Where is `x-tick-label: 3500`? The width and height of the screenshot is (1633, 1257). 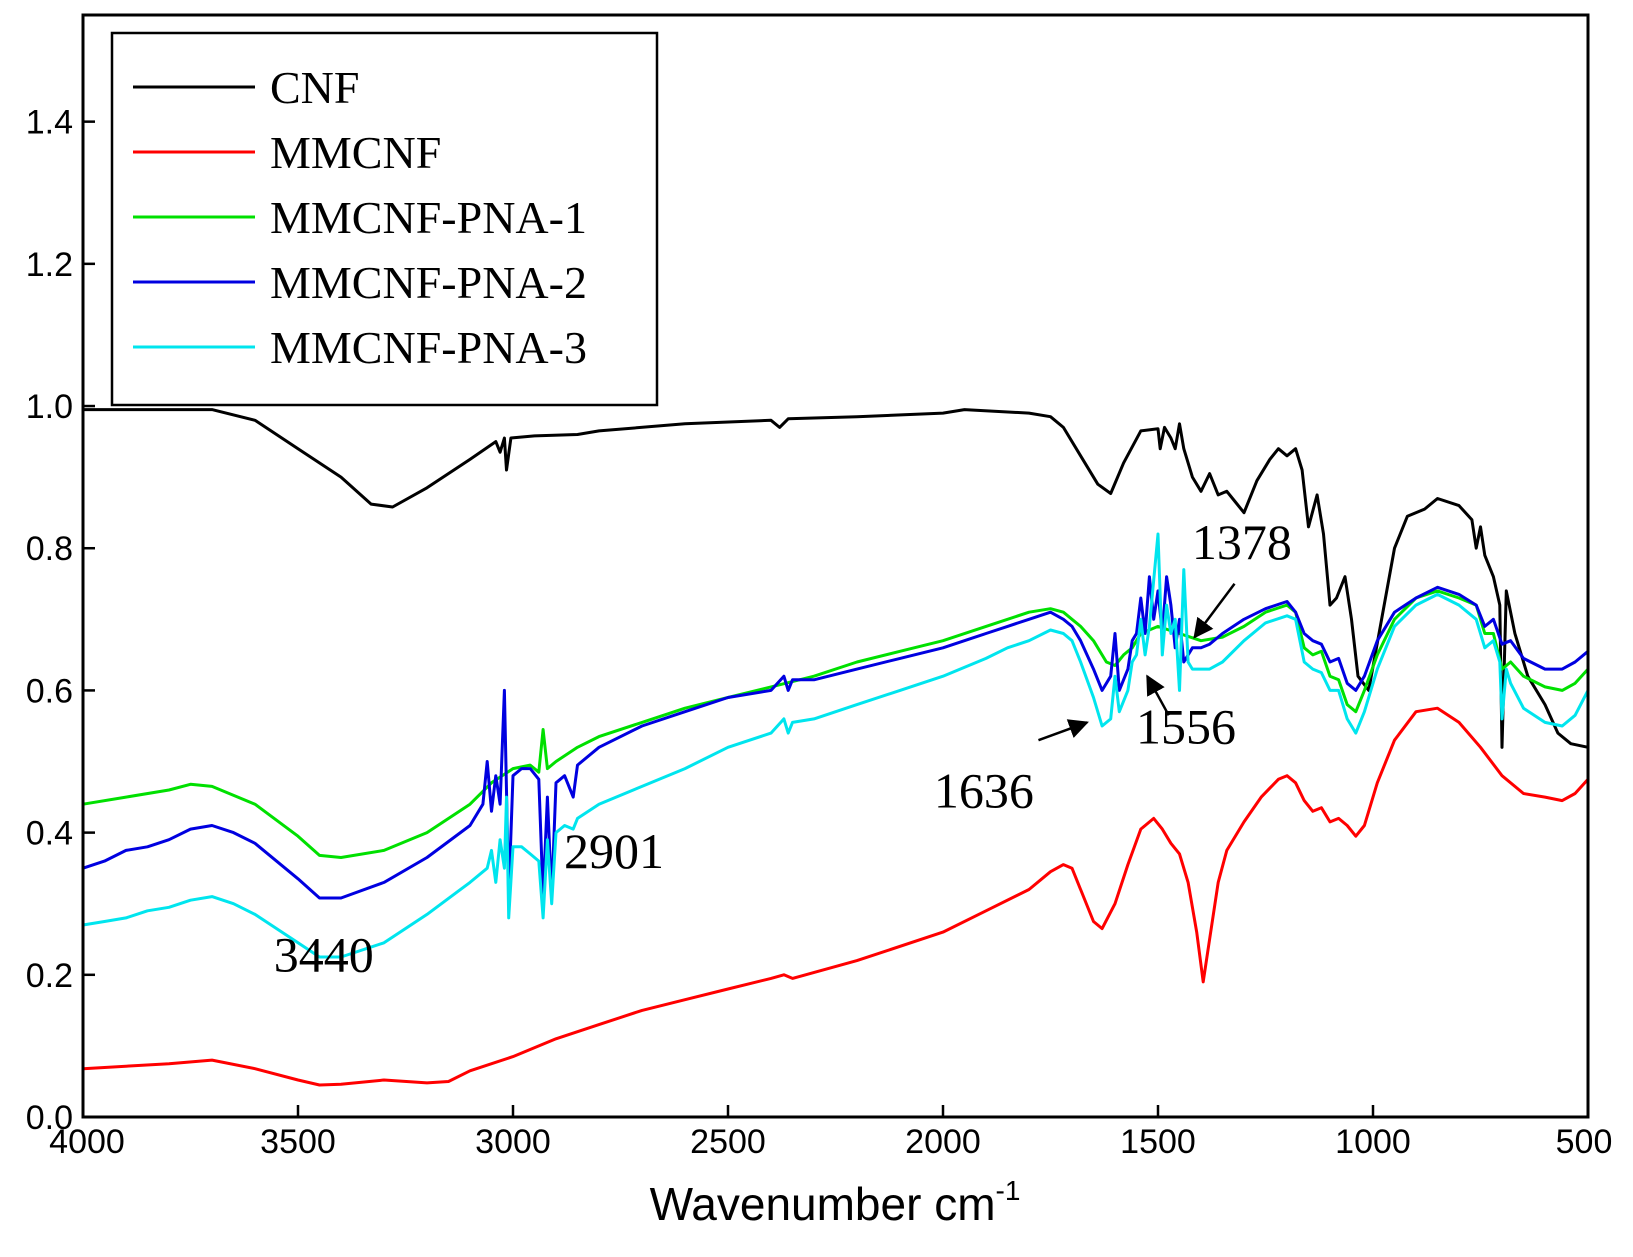
x-tick-label: 3500 is located at coordinates (298, 1142).